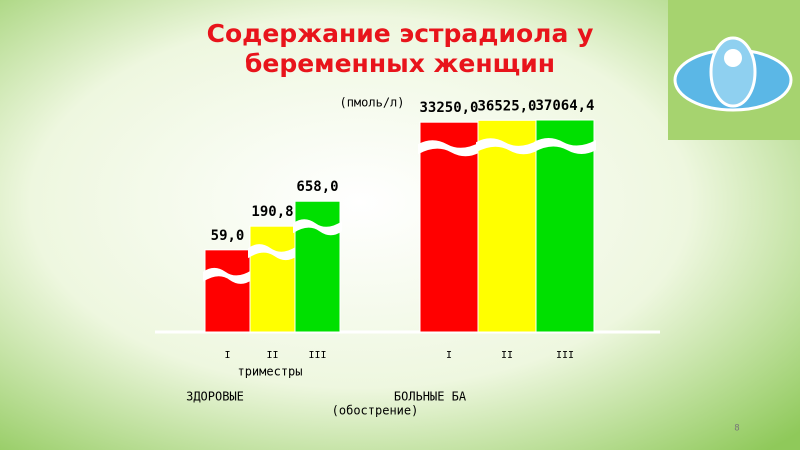 The width and height of the screenshot is (800, 454). Describe the element at coordinates (371, 103) in the screenshot. I see `unit-label: (пмоль/л)` at that location.